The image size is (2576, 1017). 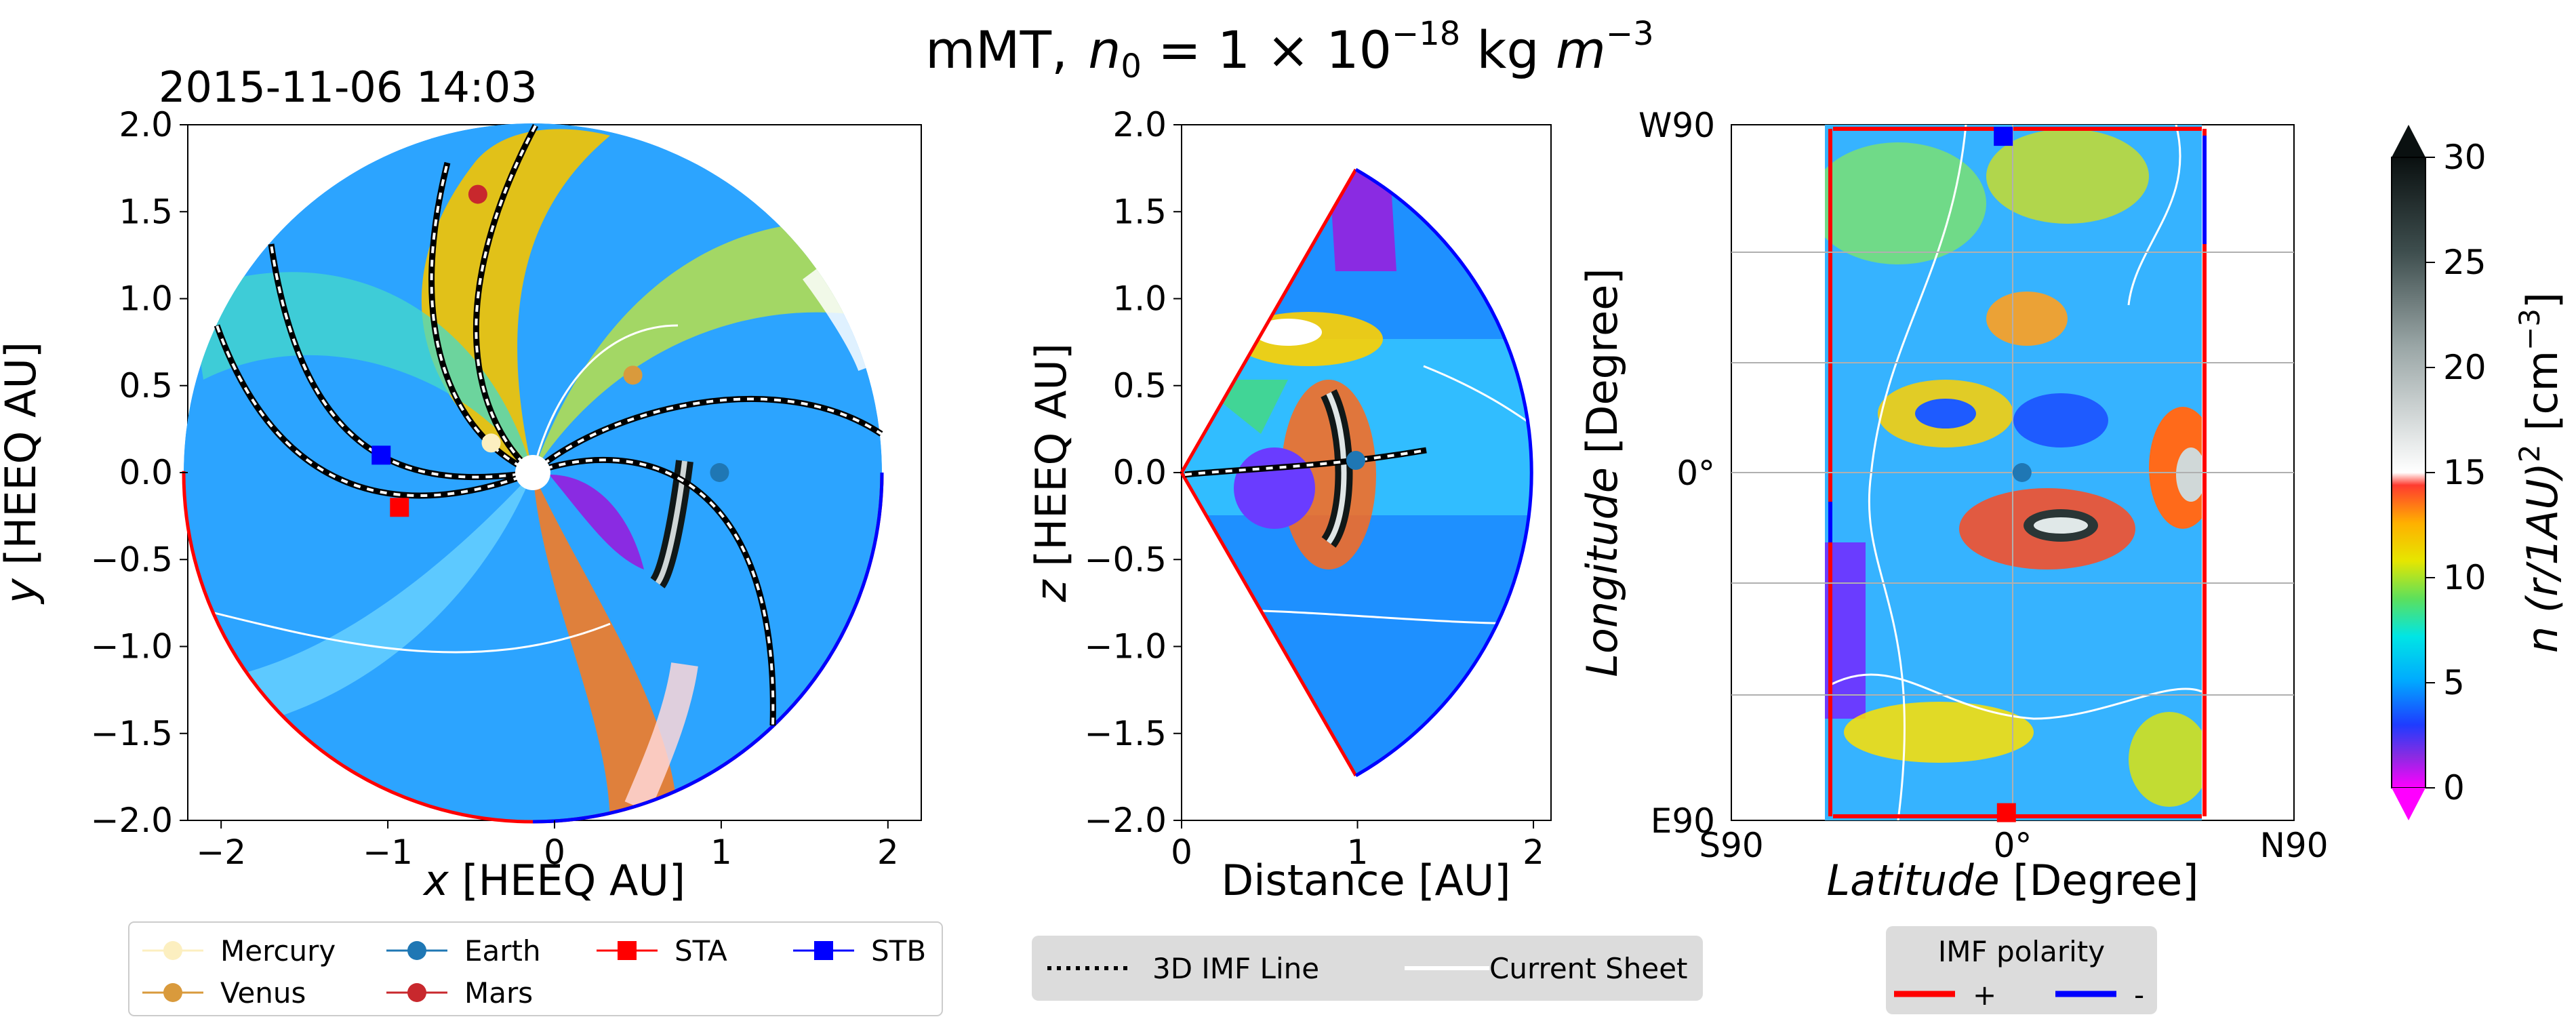 What do you see at coordinates (278, 951) in the screenshot?
I see `legend-mercury-label: Mercury` at bounding box center [278, 951].